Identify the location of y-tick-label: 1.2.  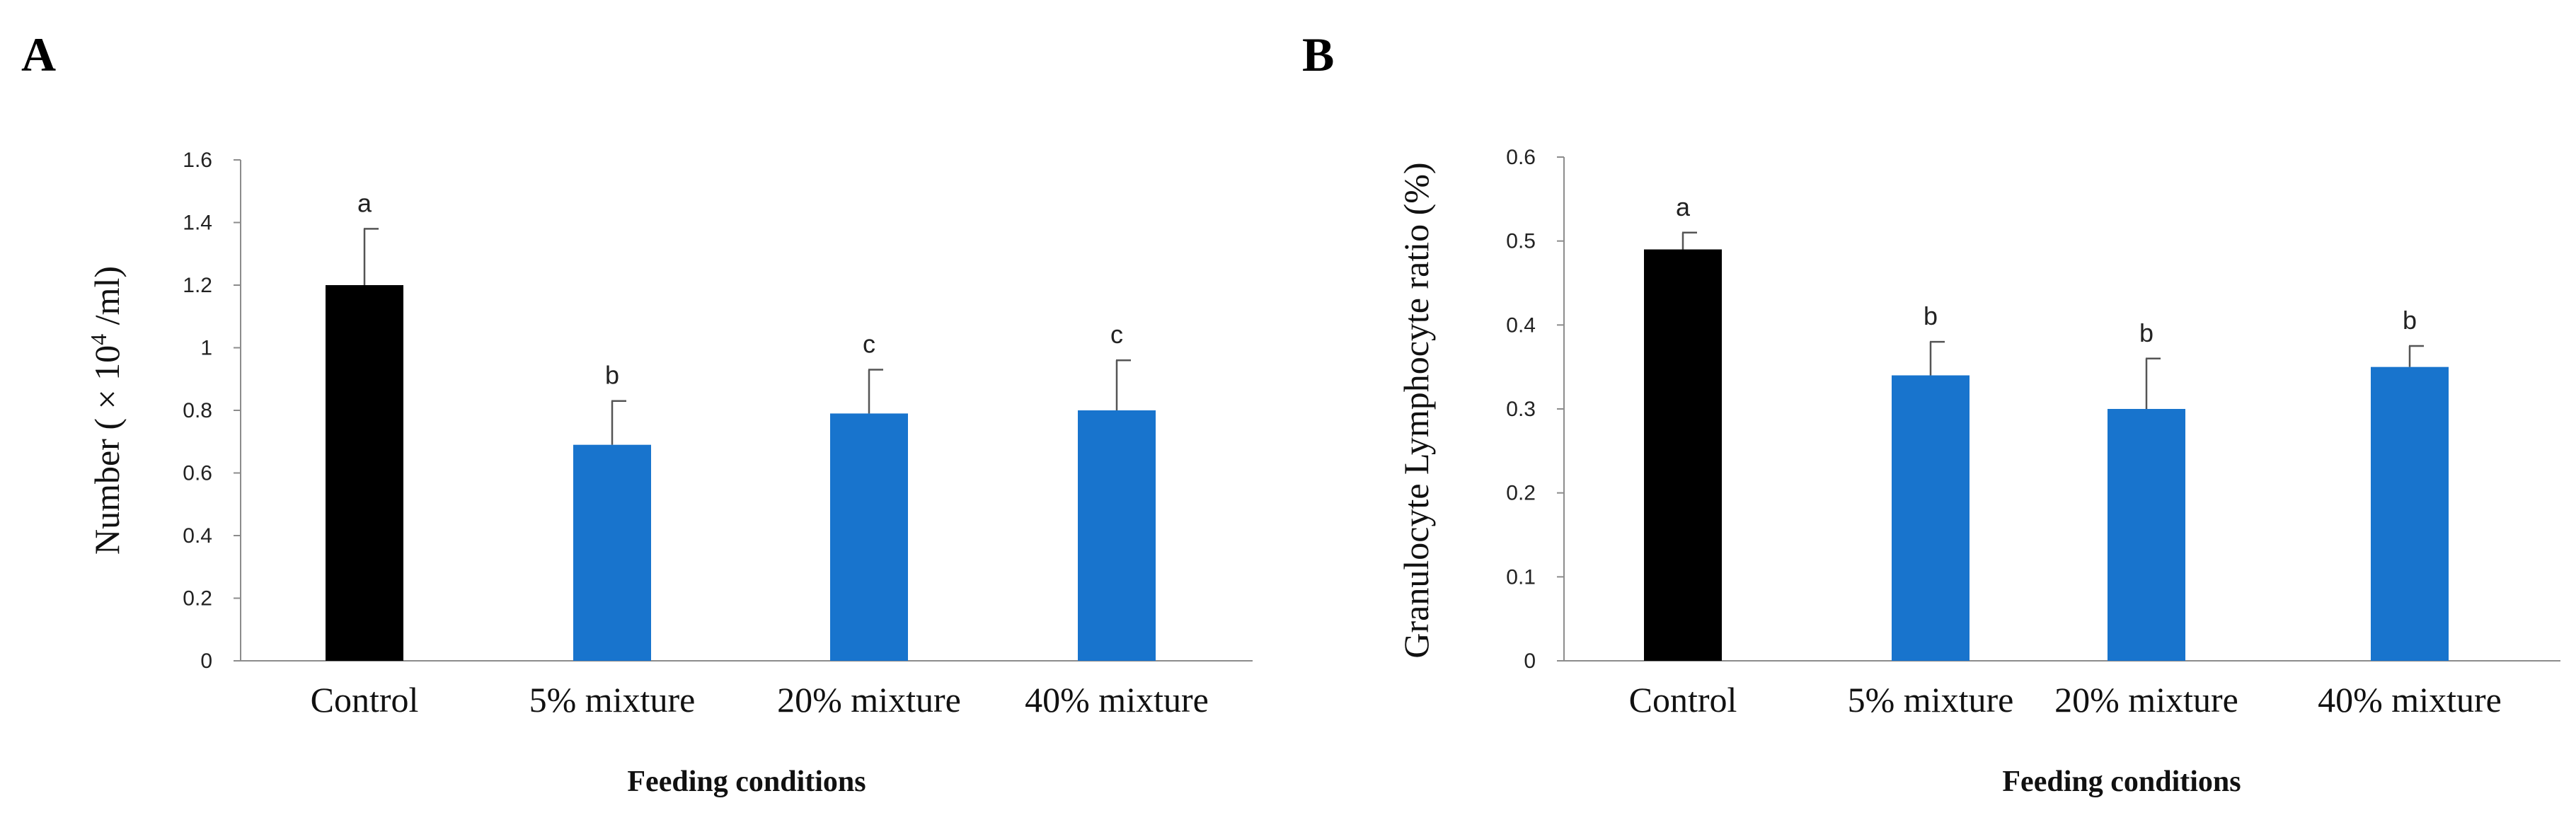
(198, 285).